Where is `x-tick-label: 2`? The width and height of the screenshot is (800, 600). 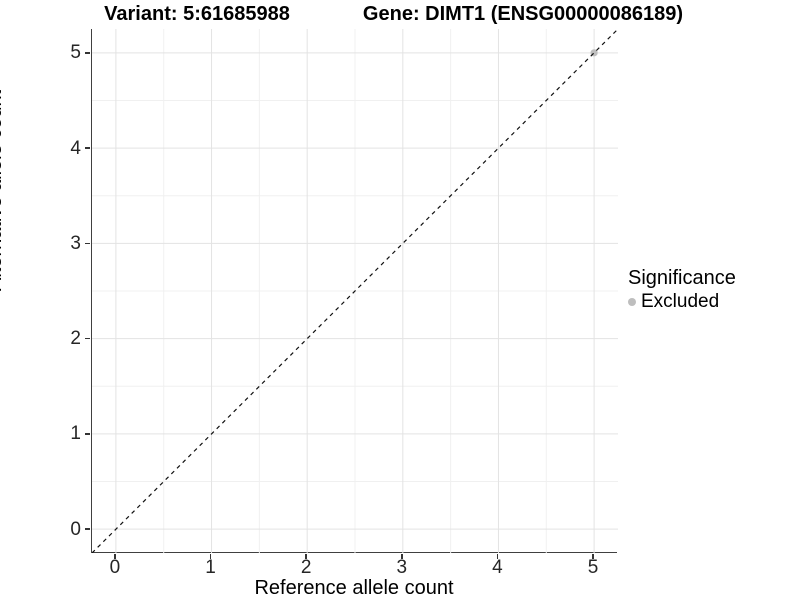 x-tick-label: 2 is located at coordinates (306, 567).